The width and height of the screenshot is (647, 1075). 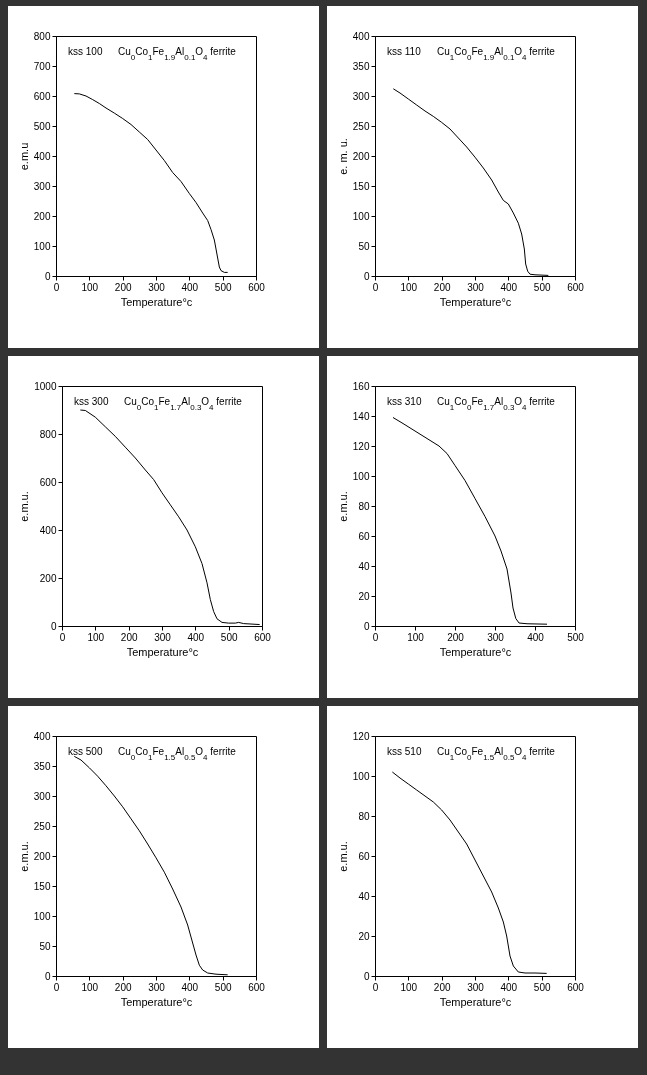 I want to click on annotation: kss 500, so click(x=85, y=751).